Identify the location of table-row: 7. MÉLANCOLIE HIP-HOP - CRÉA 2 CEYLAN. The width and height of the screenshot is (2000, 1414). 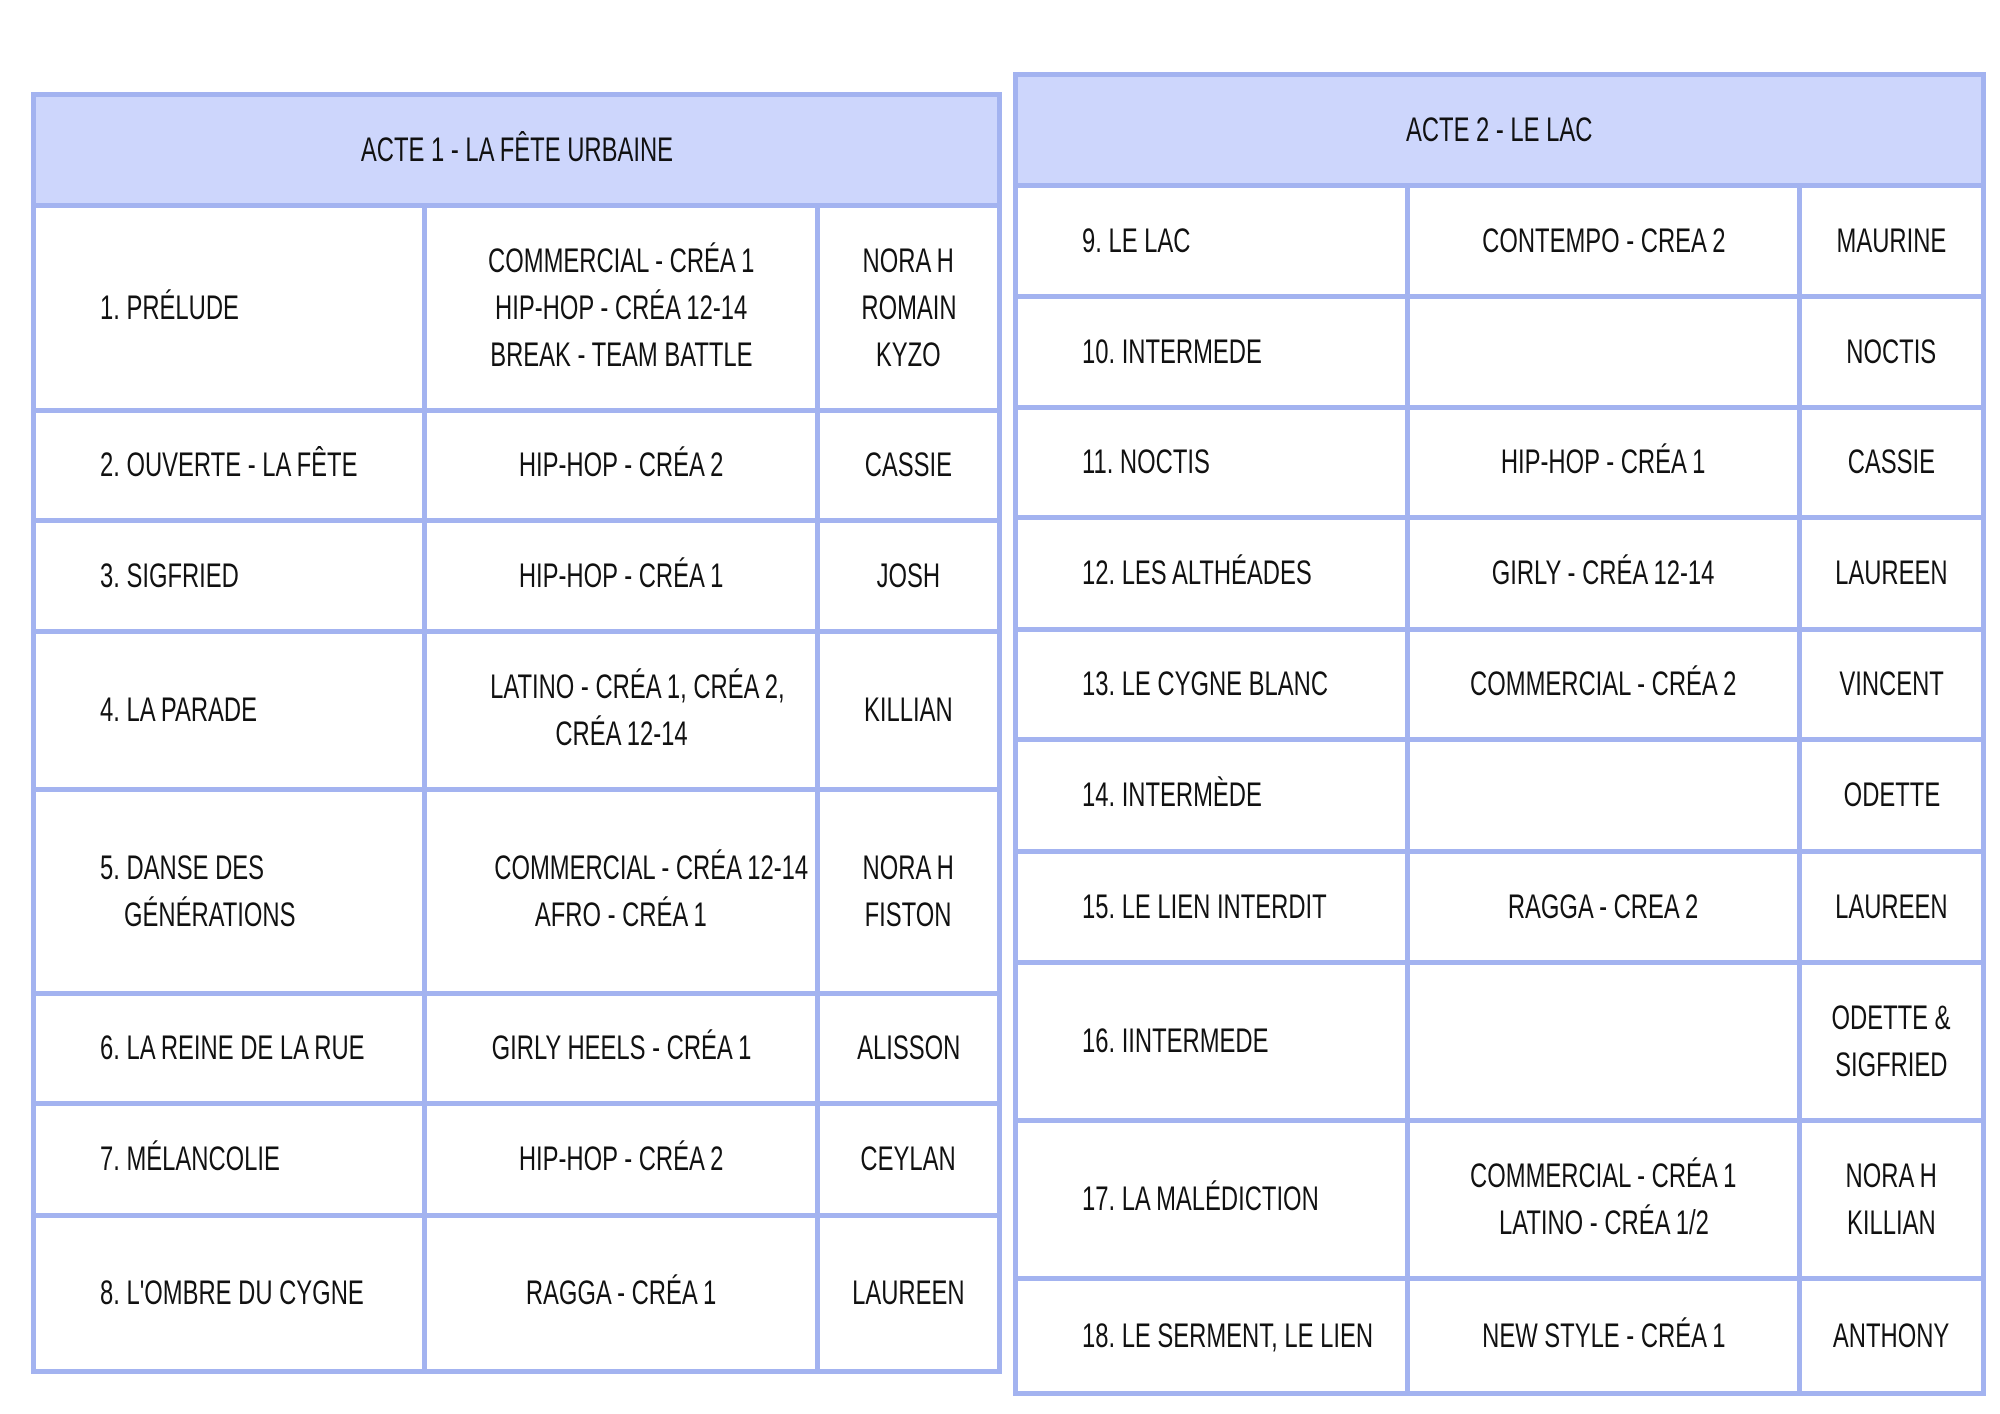
(516, 1159).